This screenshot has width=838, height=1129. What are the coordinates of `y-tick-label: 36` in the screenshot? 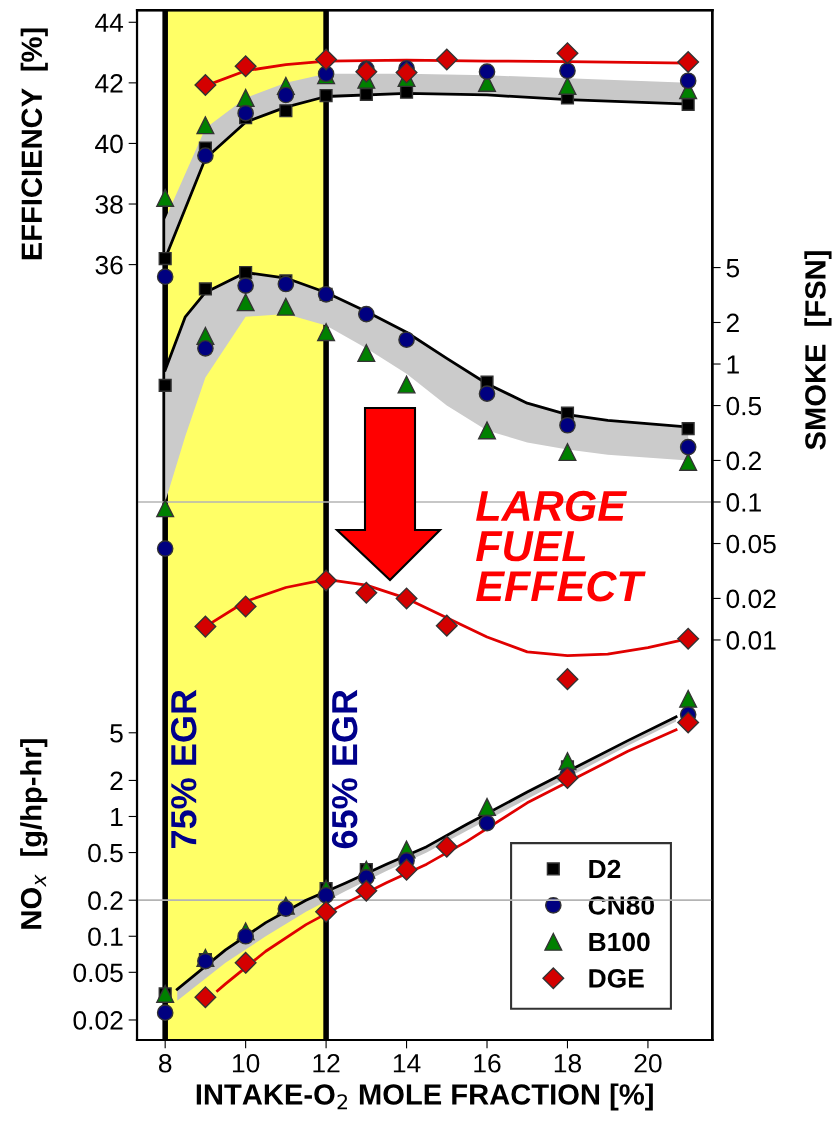 It's located at (109, 265).